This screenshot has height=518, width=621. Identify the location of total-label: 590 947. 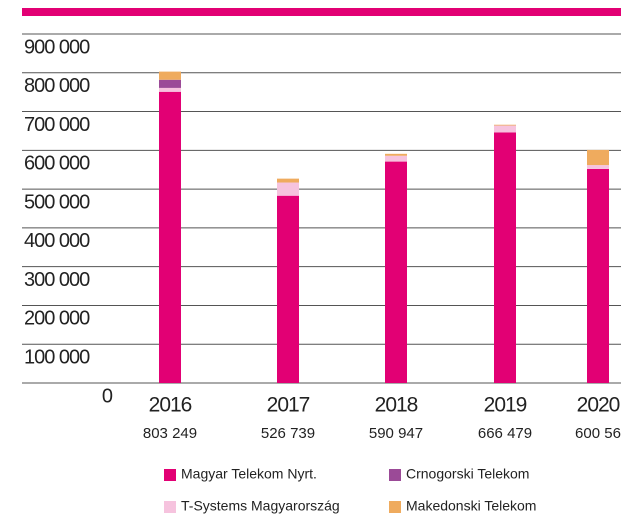
(396, 433).